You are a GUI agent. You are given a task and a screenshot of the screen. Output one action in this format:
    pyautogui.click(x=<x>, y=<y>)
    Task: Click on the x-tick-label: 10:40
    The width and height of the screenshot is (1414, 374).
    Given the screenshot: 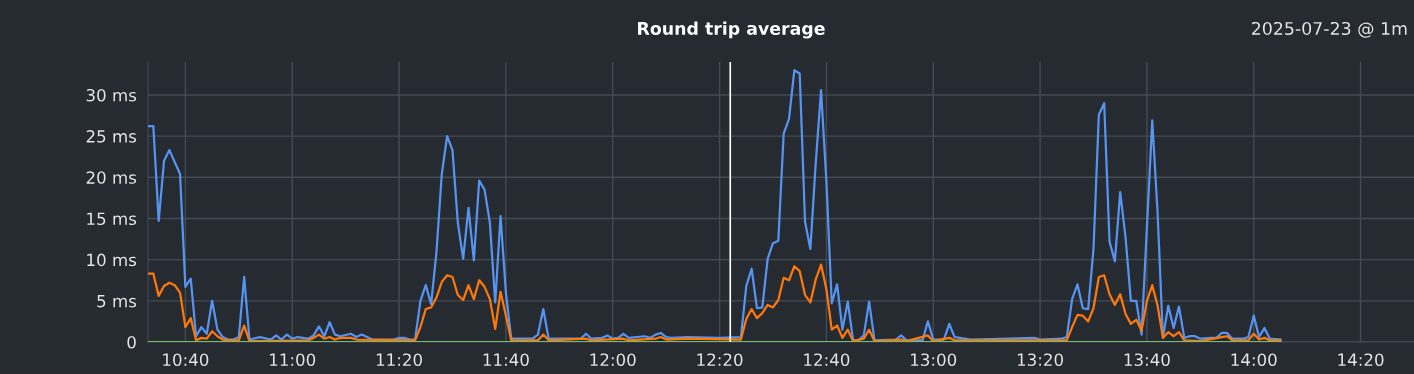 What is the action you would take?
    pyautogui.click(x=186, y=360)
    